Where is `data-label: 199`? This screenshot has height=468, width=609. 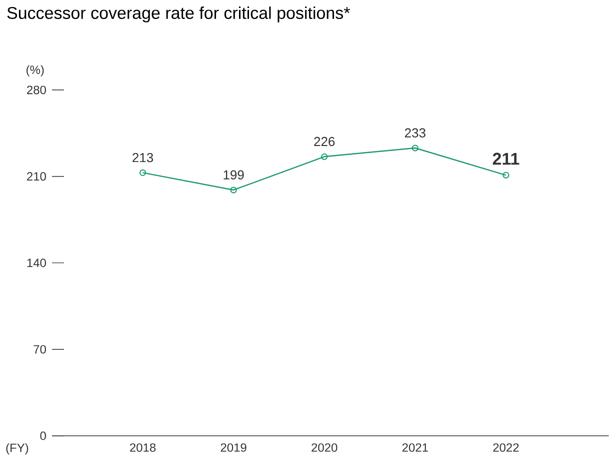 data-label: 199 is located at coordinates (234, 175).